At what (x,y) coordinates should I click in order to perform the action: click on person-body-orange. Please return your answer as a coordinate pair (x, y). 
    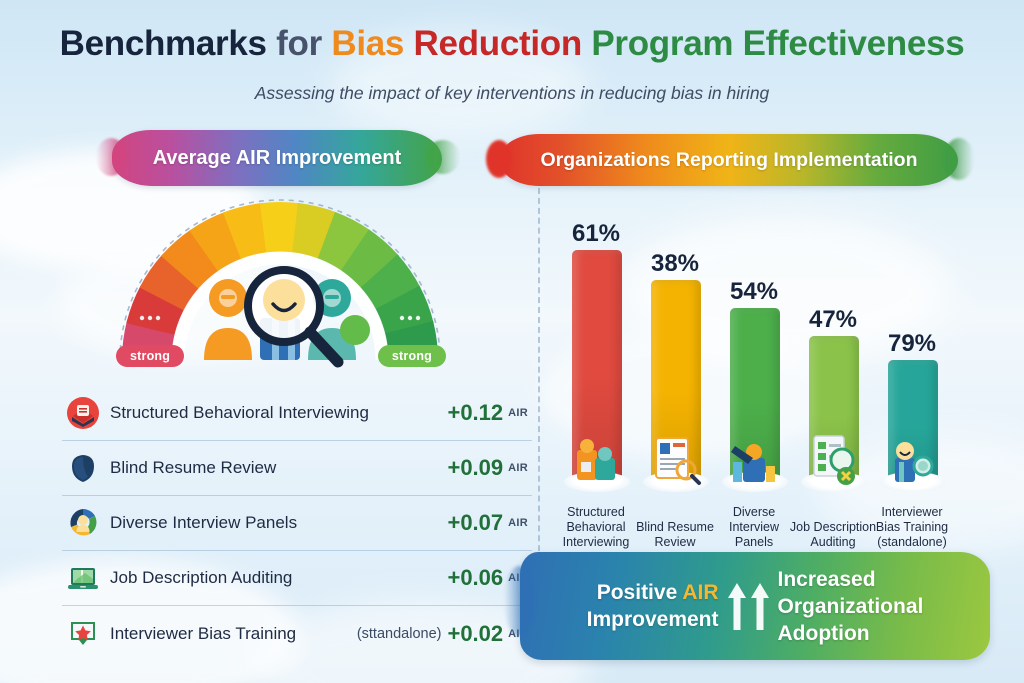
    Looking at the image, I should click on (228, 344).